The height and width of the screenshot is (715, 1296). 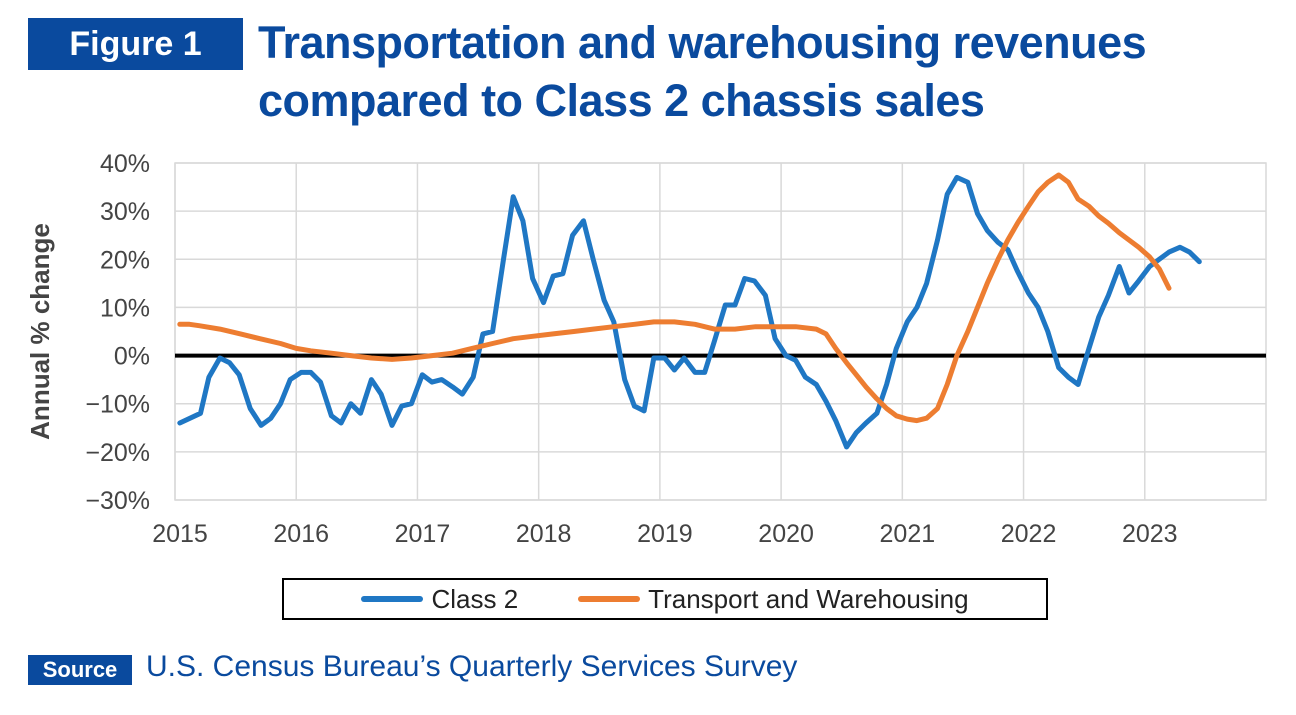 What do you see at coordinates (702, 42) in the screenshot?
I see `chart-title-line1: Transportation and warehousing revenues` at bounding box center [702, 42].